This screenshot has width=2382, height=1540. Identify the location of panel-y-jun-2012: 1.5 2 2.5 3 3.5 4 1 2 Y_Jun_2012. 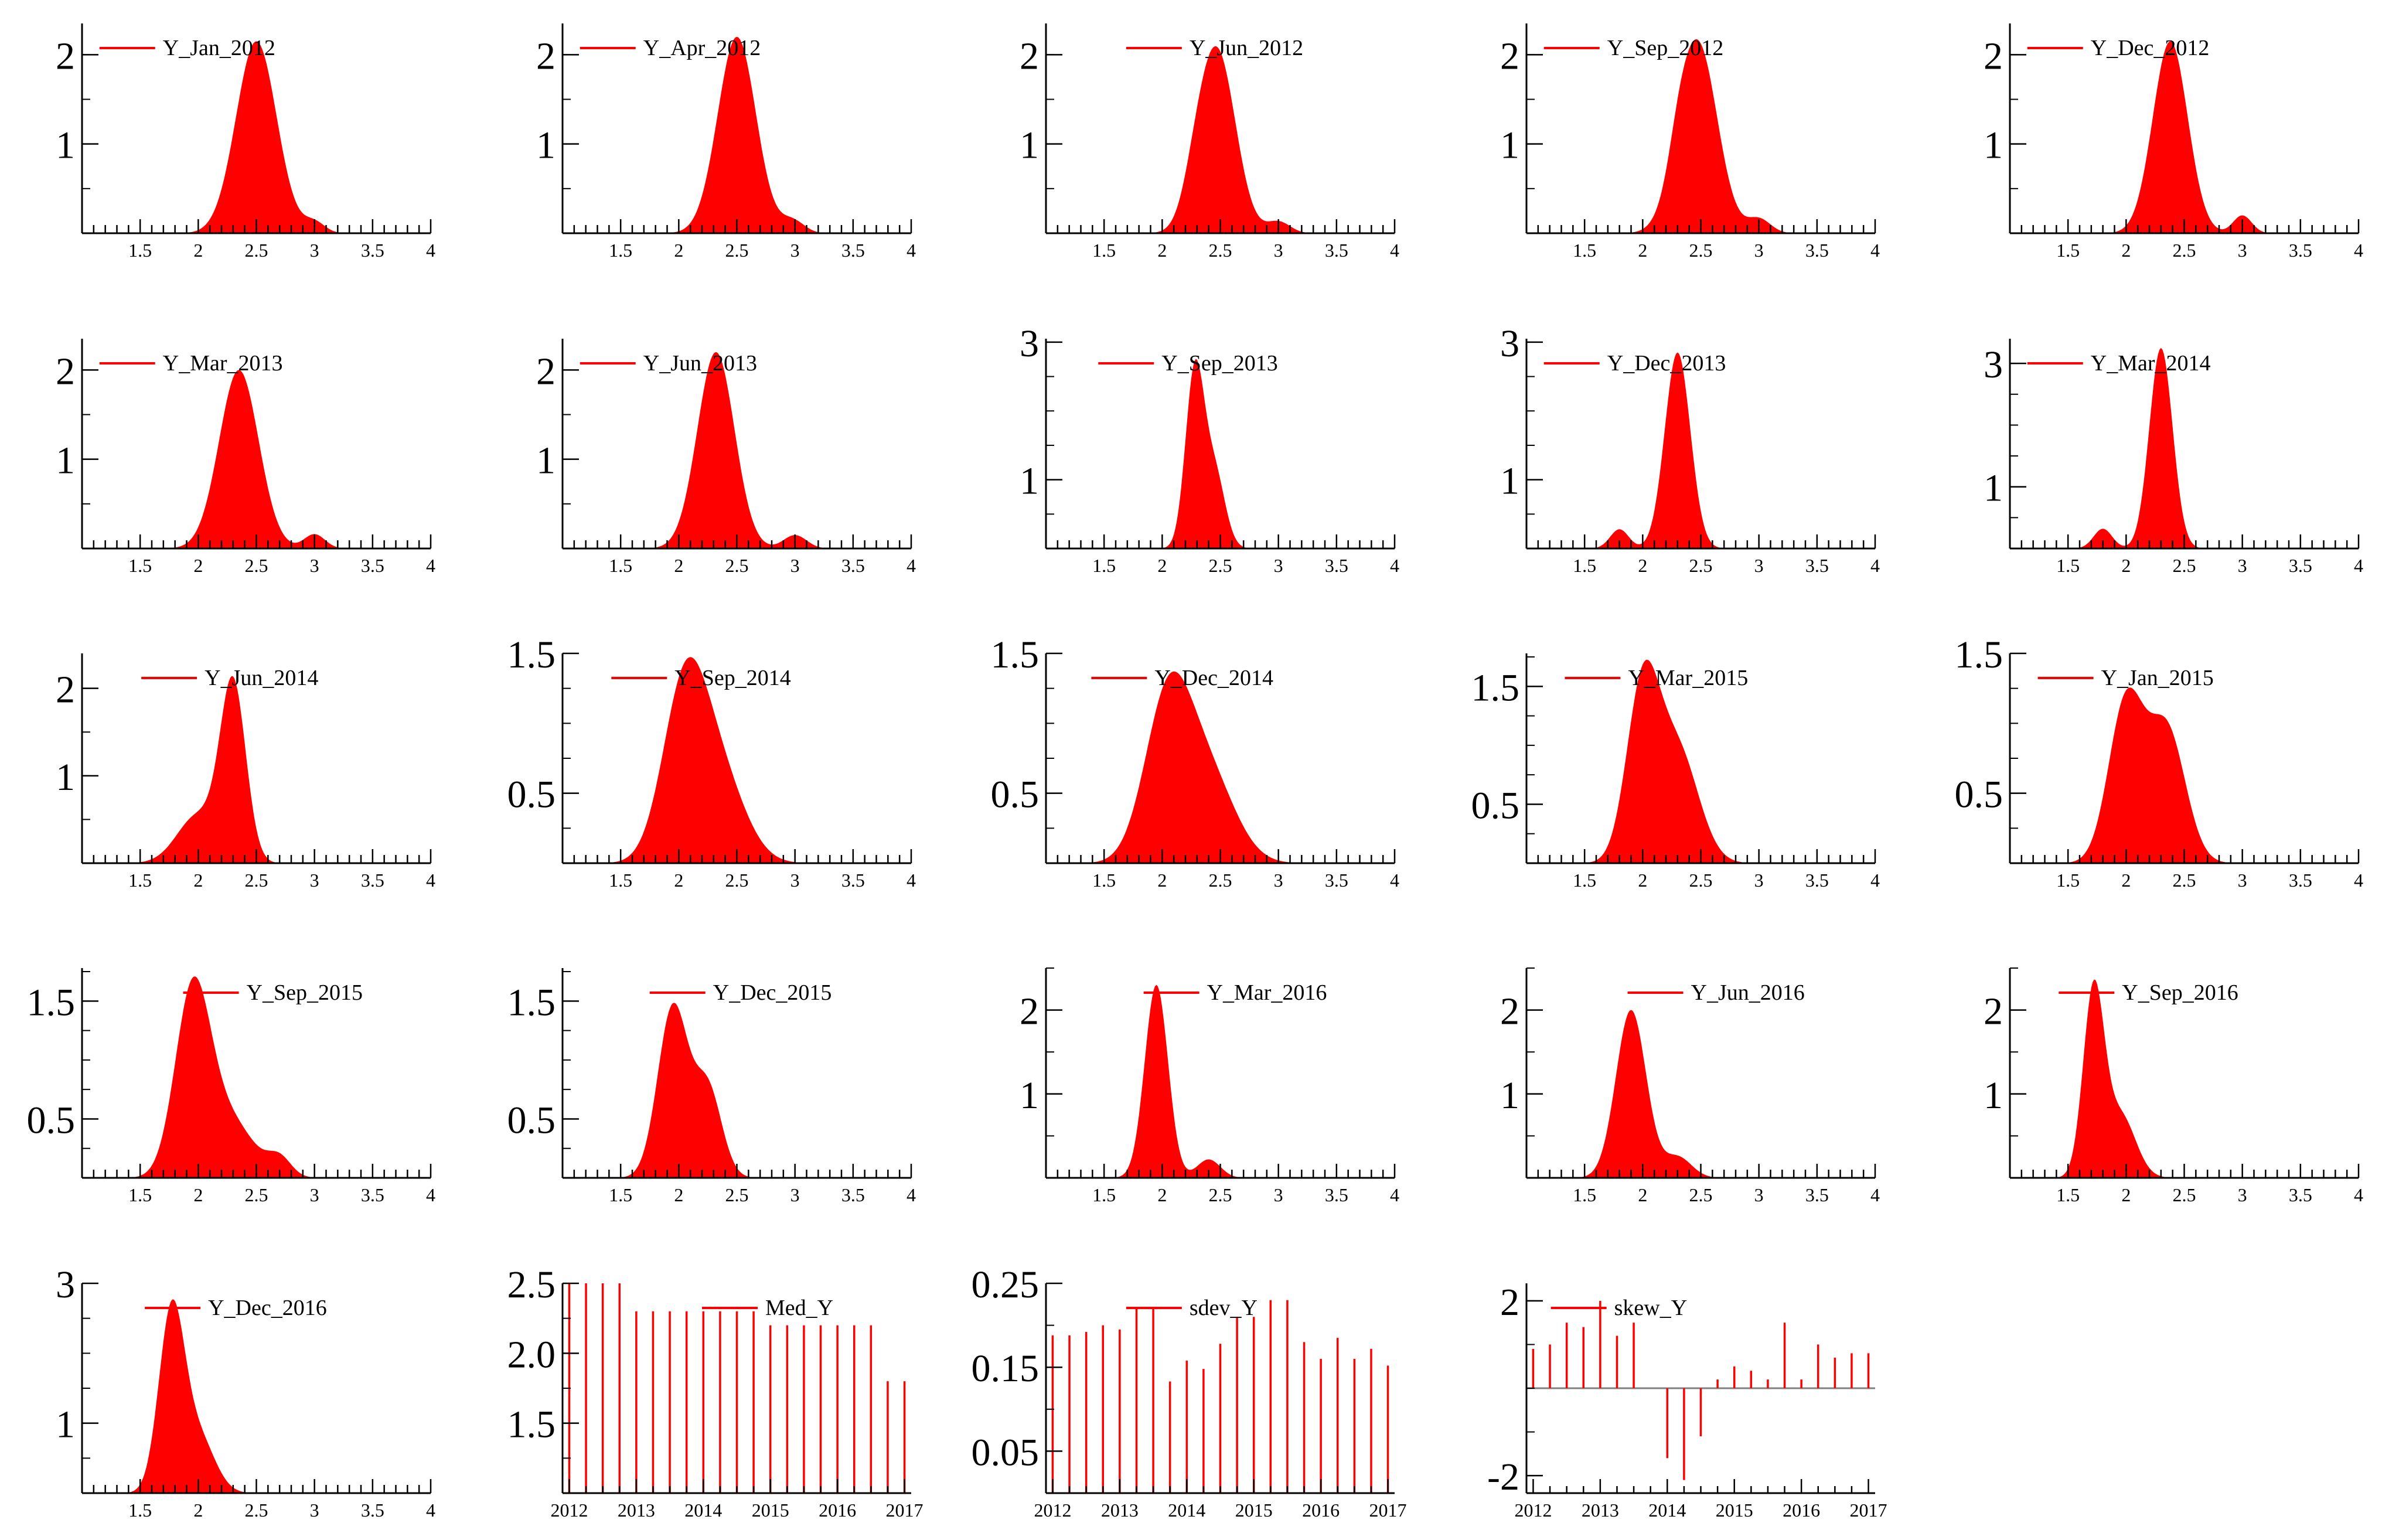
(1209, 142).